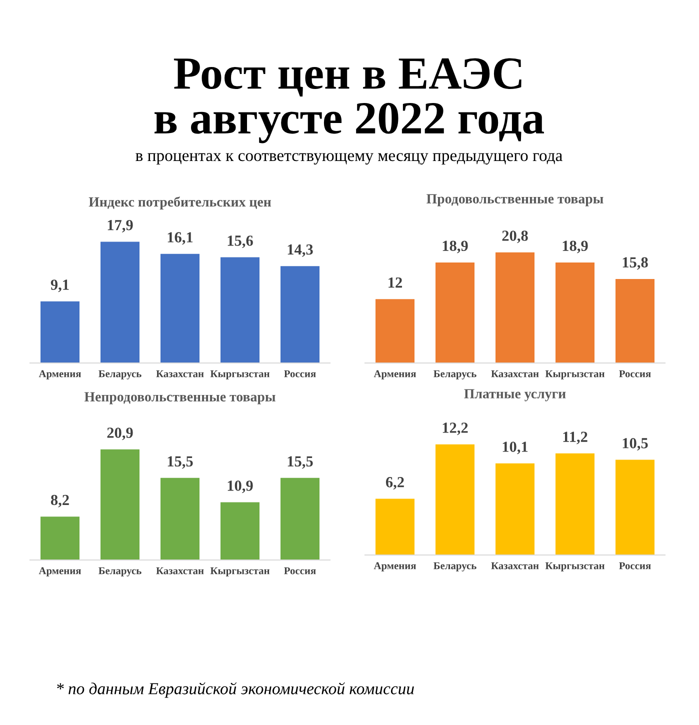 The width and height of the screenshot is (699, 725). I want to click on data-label: 12,2, so click(455, 429).